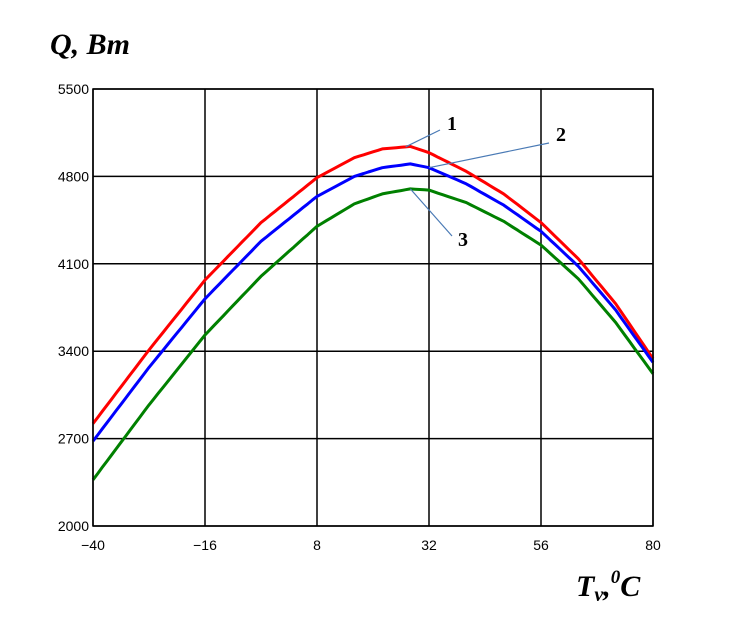 This screenshot has width=749, height=630. Describe the element at coordinates (477, 183) in the screenshot. I see `annotation-leaders` at that location.